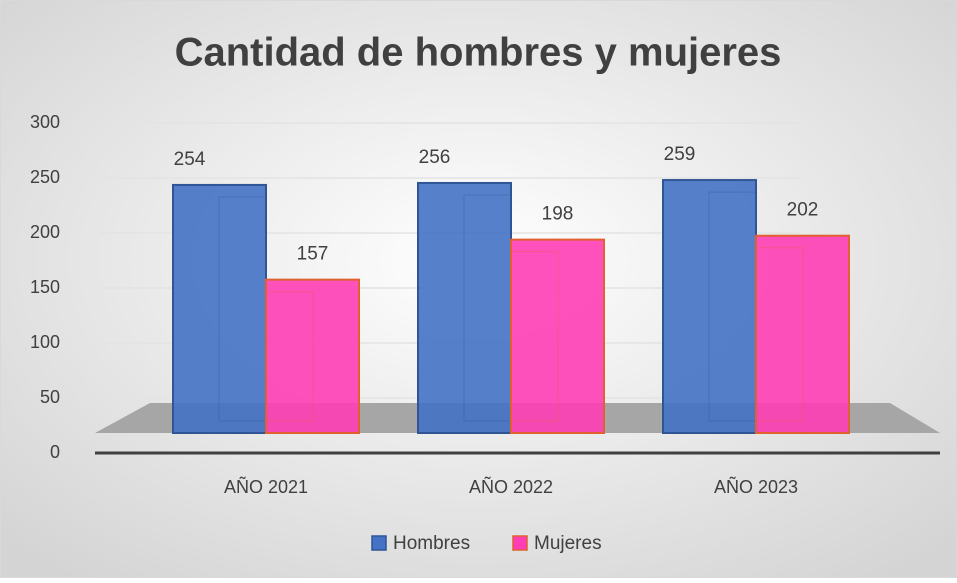  I want to click on x-tick-label: AÑO 2022, so click(511, 486).